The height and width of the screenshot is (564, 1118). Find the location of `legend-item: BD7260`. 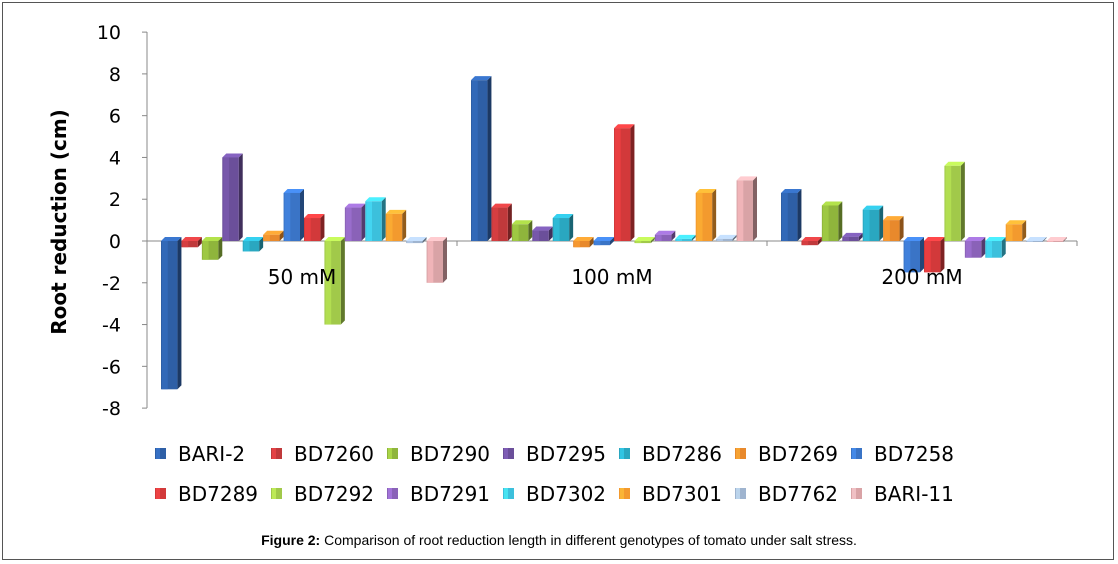

legend-item: BD7260 is located at coordinates (322, 454).